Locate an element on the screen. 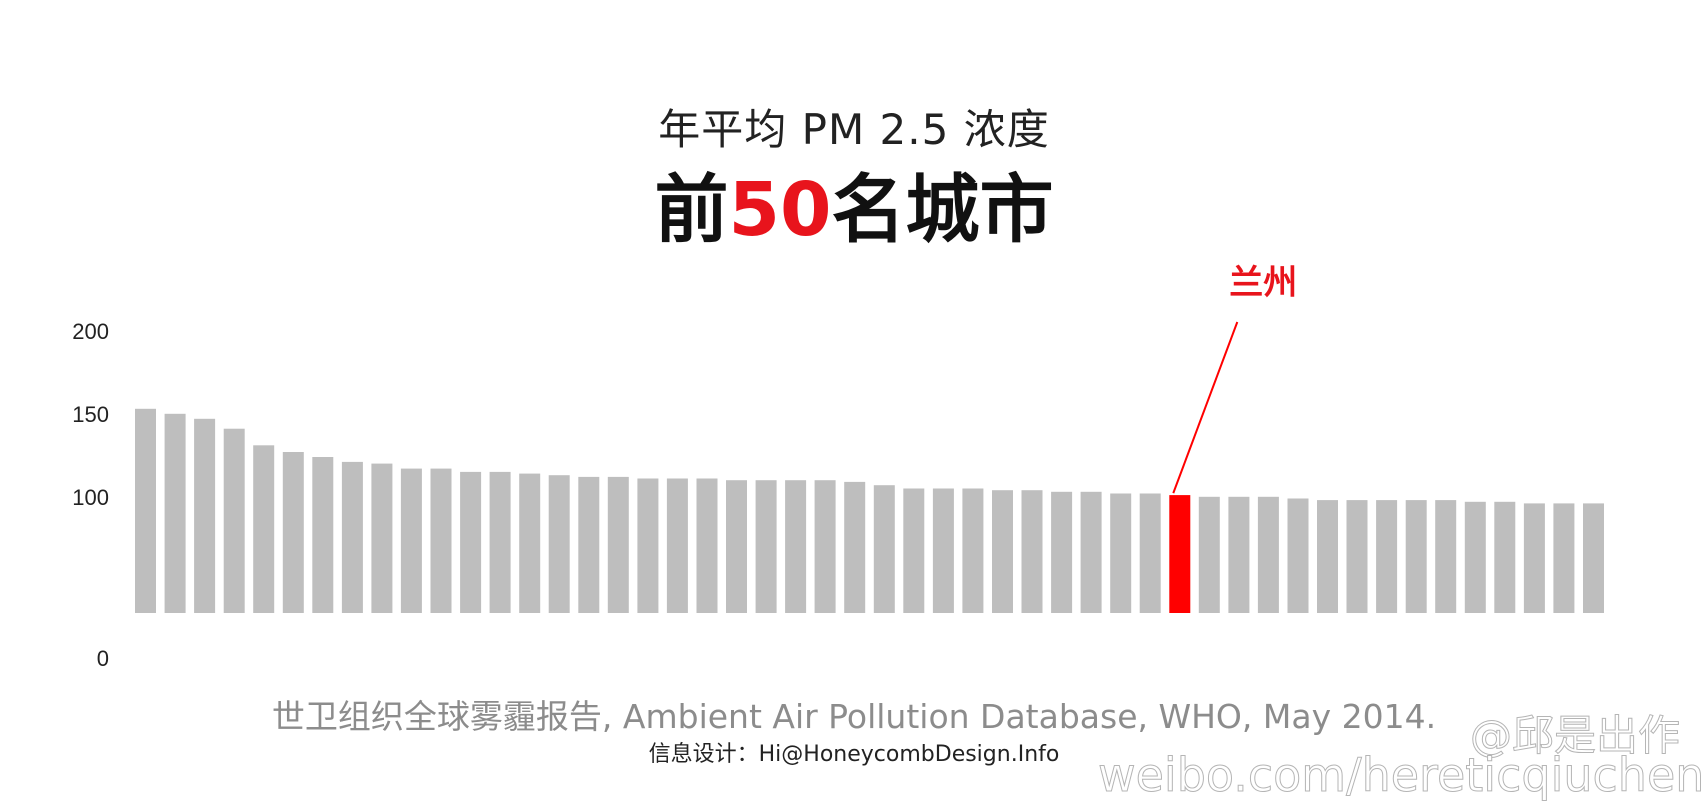 This screenshot has height=808, width=1708. title-suffix: 名城市 is located at coordinates (942, 210).